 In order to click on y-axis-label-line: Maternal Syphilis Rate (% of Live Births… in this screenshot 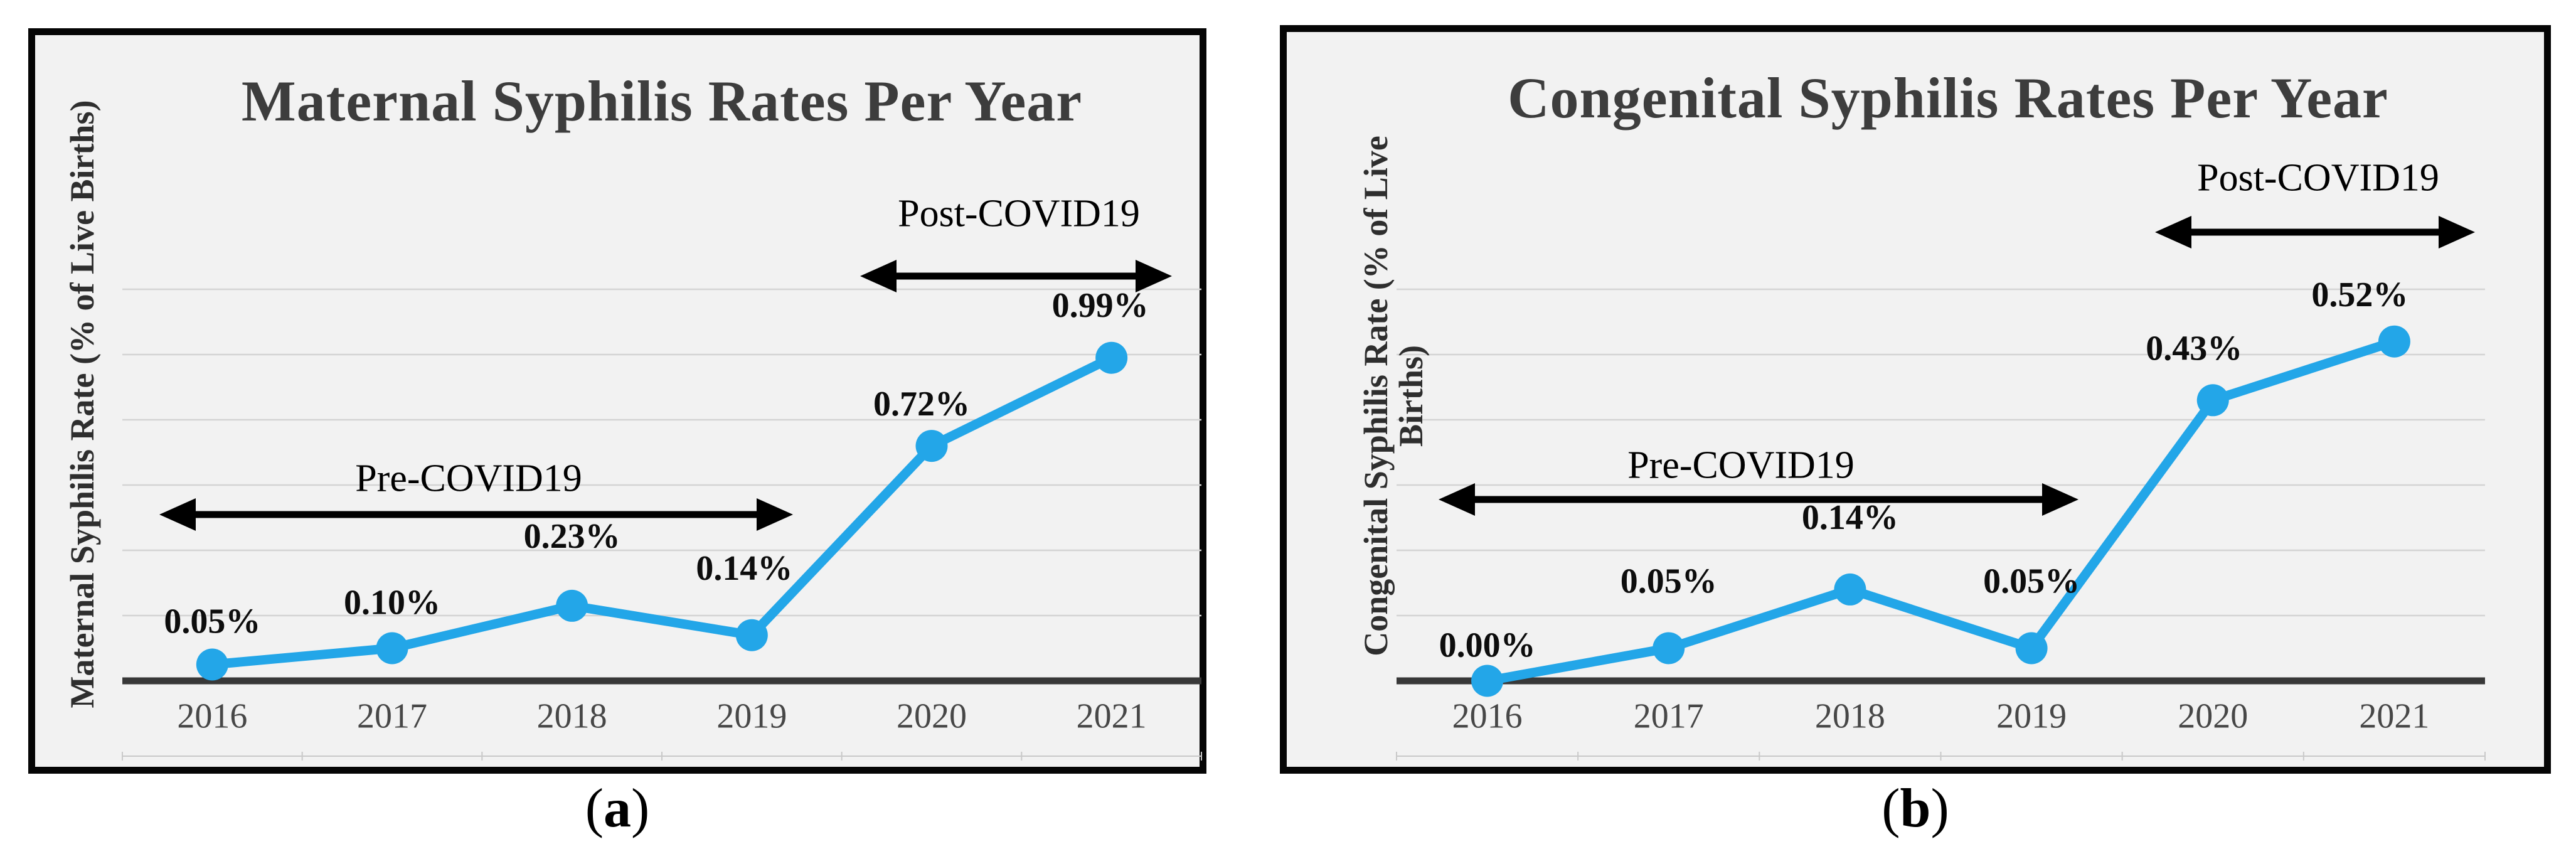, I will do `click(82, 404)`.